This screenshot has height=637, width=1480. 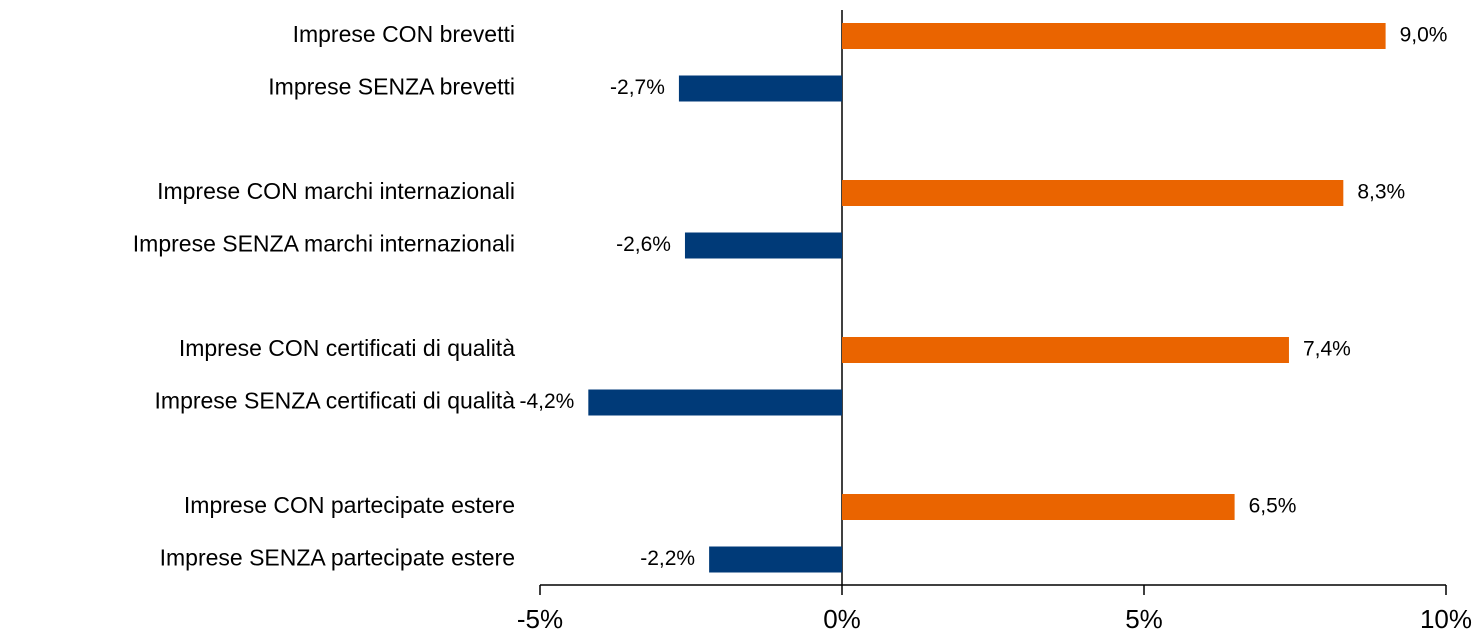 What do you see at coordinates (335, 401) in the screenshot?
I see `category-label: Imprese SENZA certificati di qualità` at bounding box center [335, 401].